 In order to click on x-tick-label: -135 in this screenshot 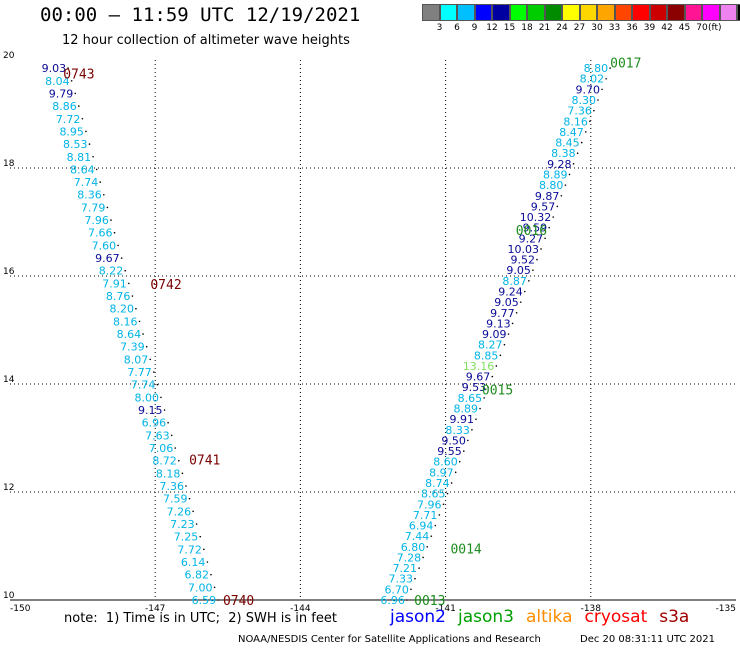, I will do `click(726, 609)`.